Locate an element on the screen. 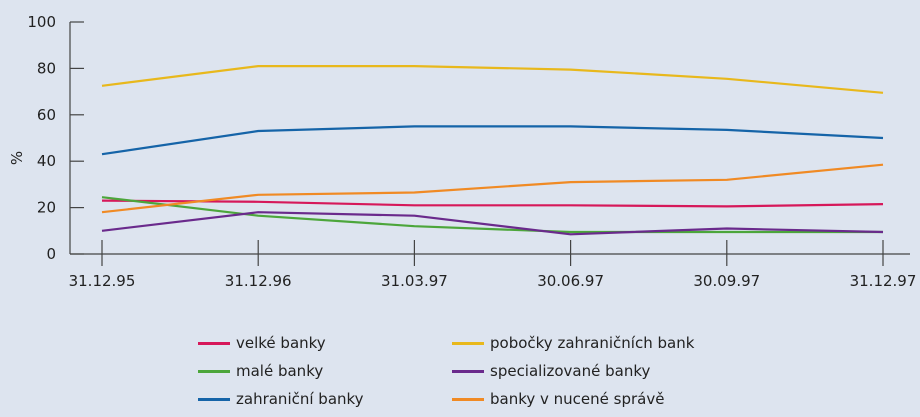 Image resolution: width=920 pixels, height=417 pixels. x-tick-label: 30.09.97 is located at coordinates (726, 281).